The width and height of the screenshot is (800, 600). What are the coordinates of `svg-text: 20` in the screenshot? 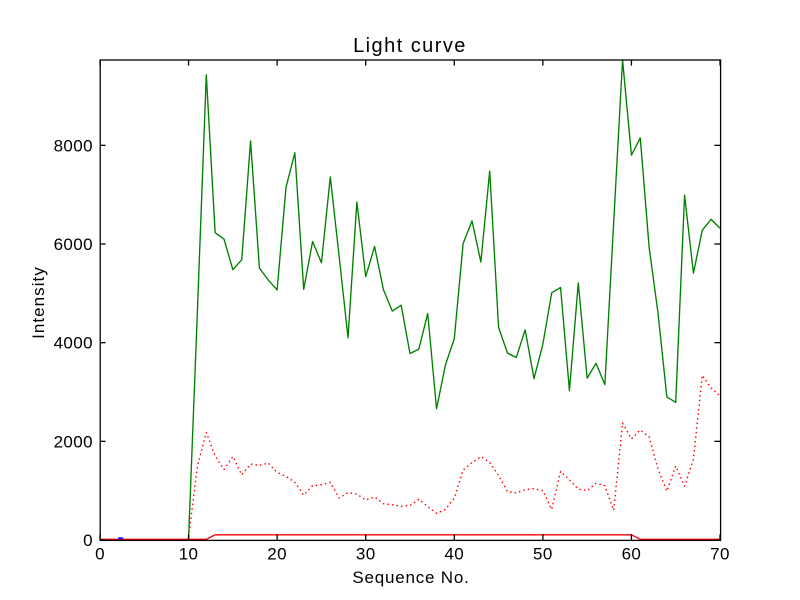 It's located at (277, 554).